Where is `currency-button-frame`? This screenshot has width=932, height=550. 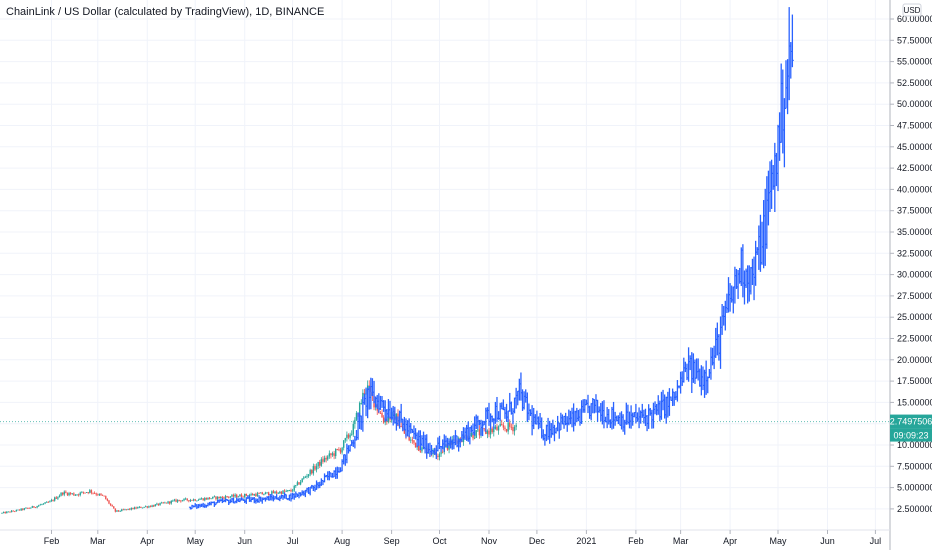
currency-button-frame is located at coordinates (912, 10).